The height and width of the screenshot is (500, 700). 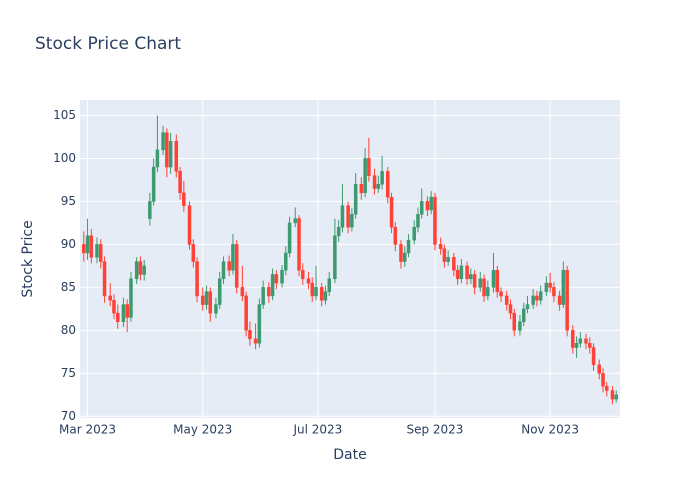 I want to click on x-tick-label: Sep 2023, so click(x=434, y=430).